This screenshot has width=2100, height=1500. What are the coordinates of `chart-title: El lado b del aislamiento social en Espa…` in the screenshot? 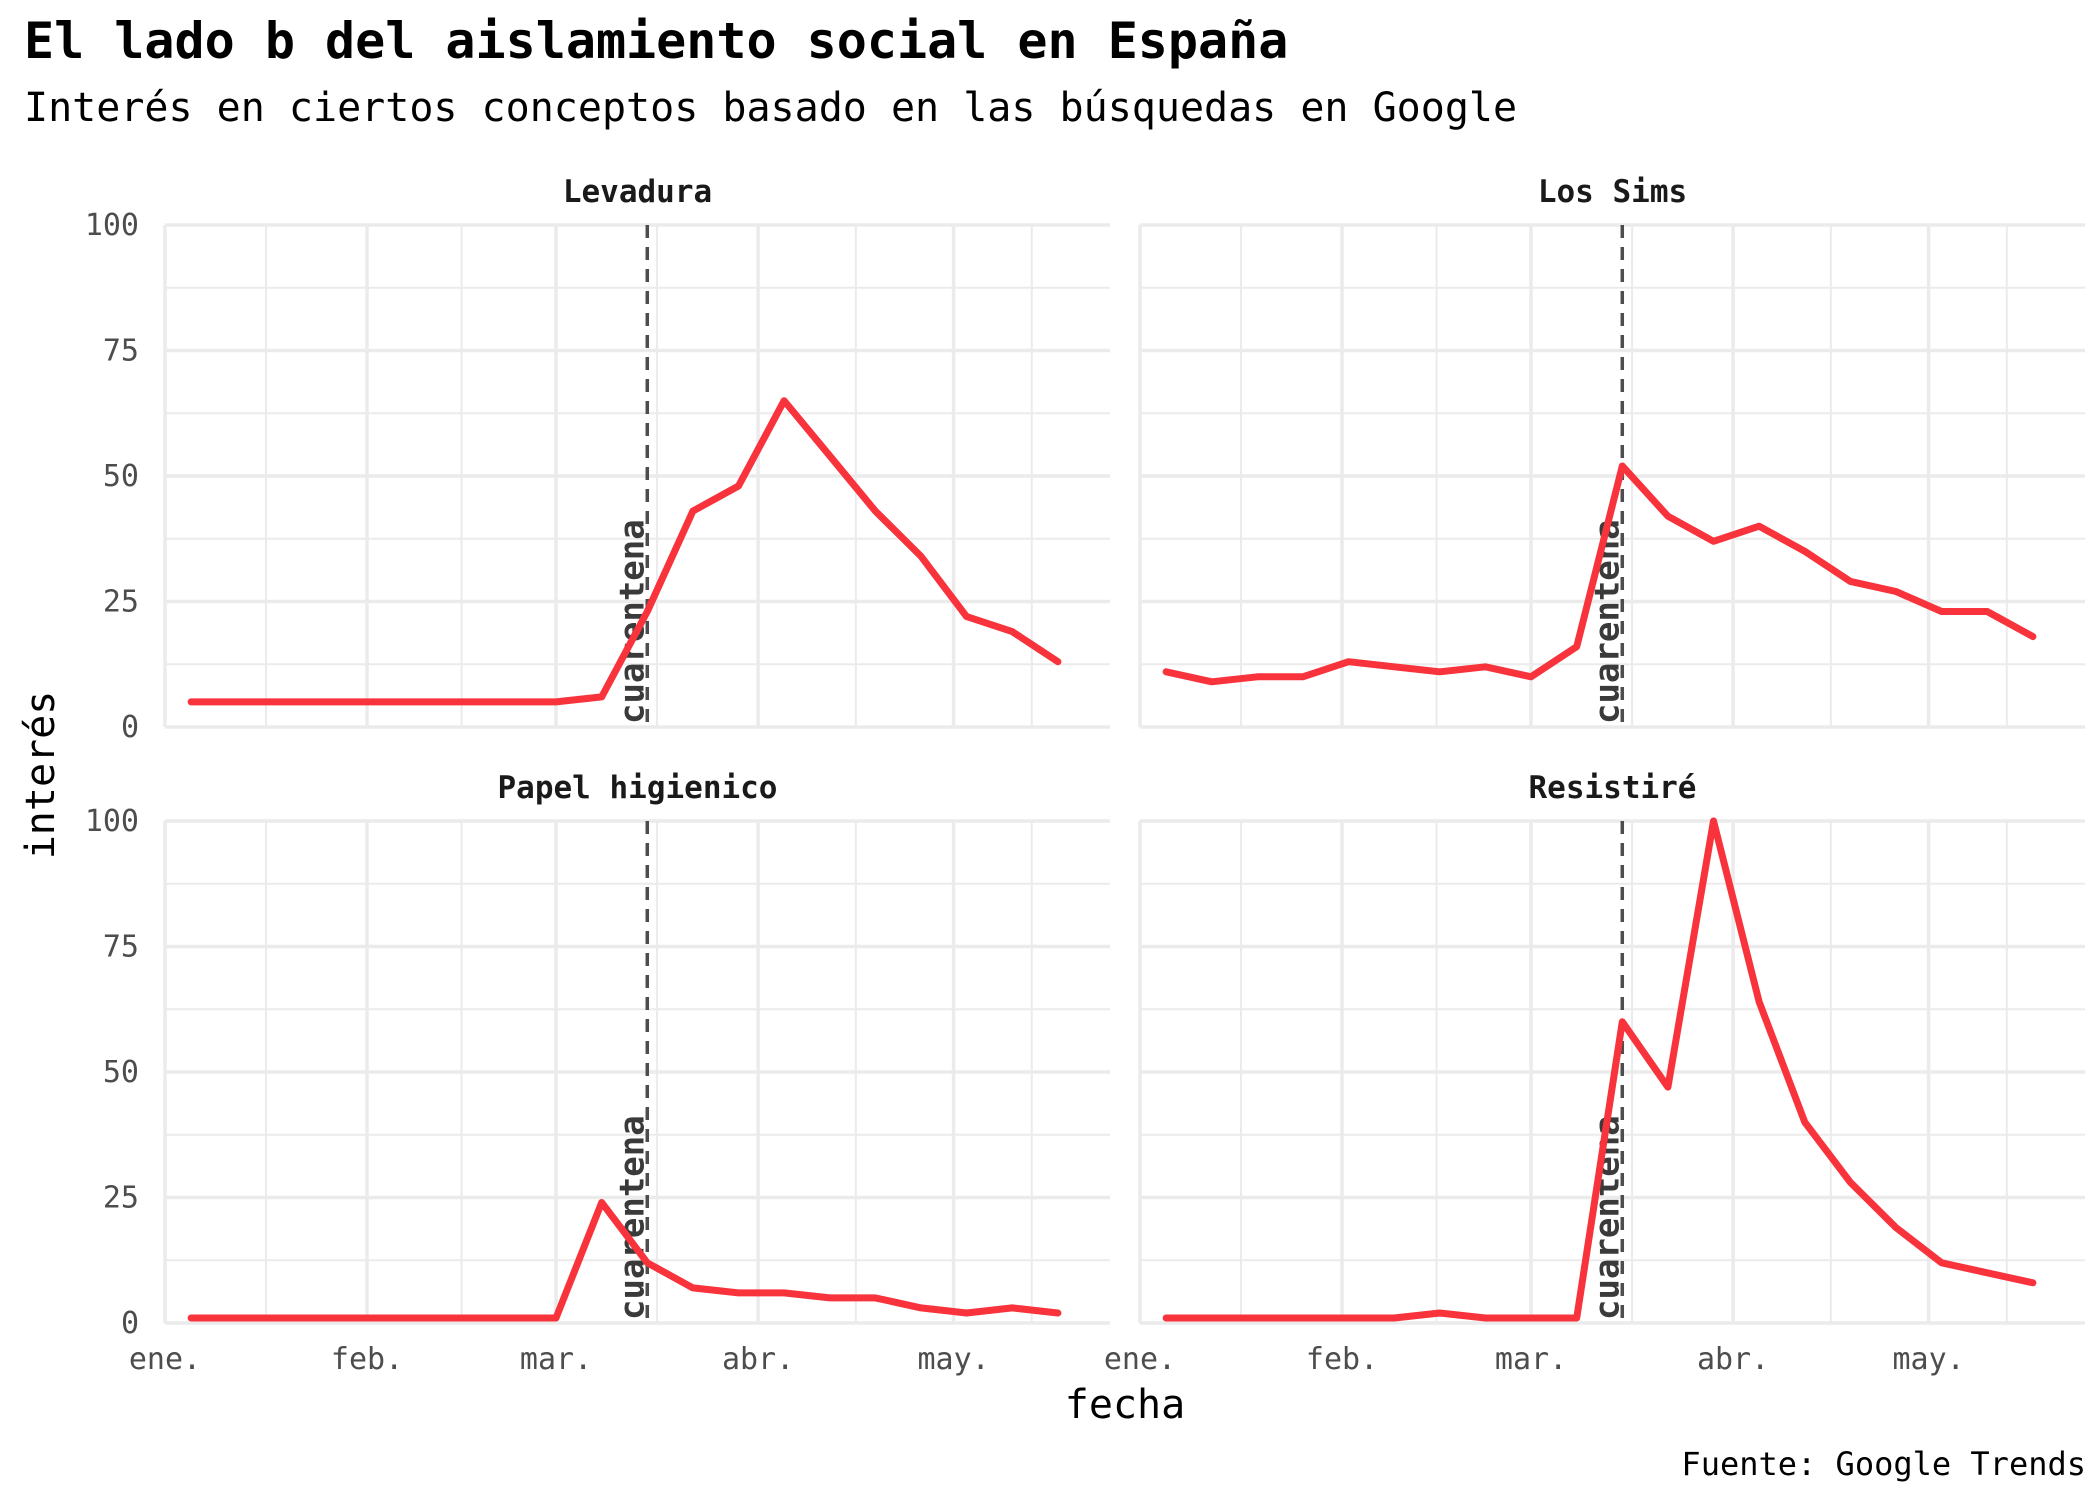 It's located at (656, 41).